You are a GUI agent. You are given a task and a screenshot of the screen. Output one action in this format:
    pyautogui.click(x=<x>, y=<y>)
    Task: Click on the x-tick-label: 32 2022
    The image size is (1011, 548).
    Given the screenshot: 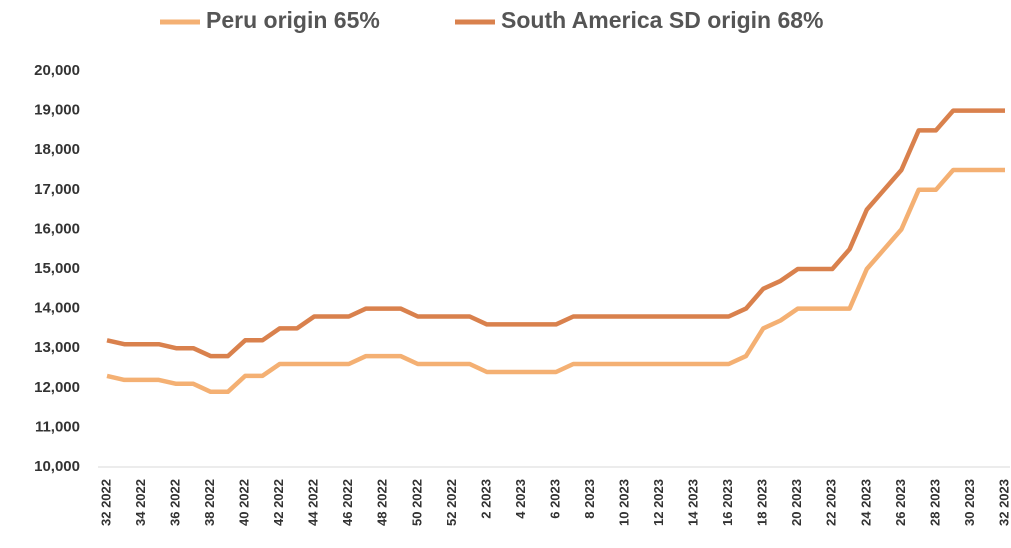 What is the action you would take?
    pyautogui.click(x=105, y=502)
    